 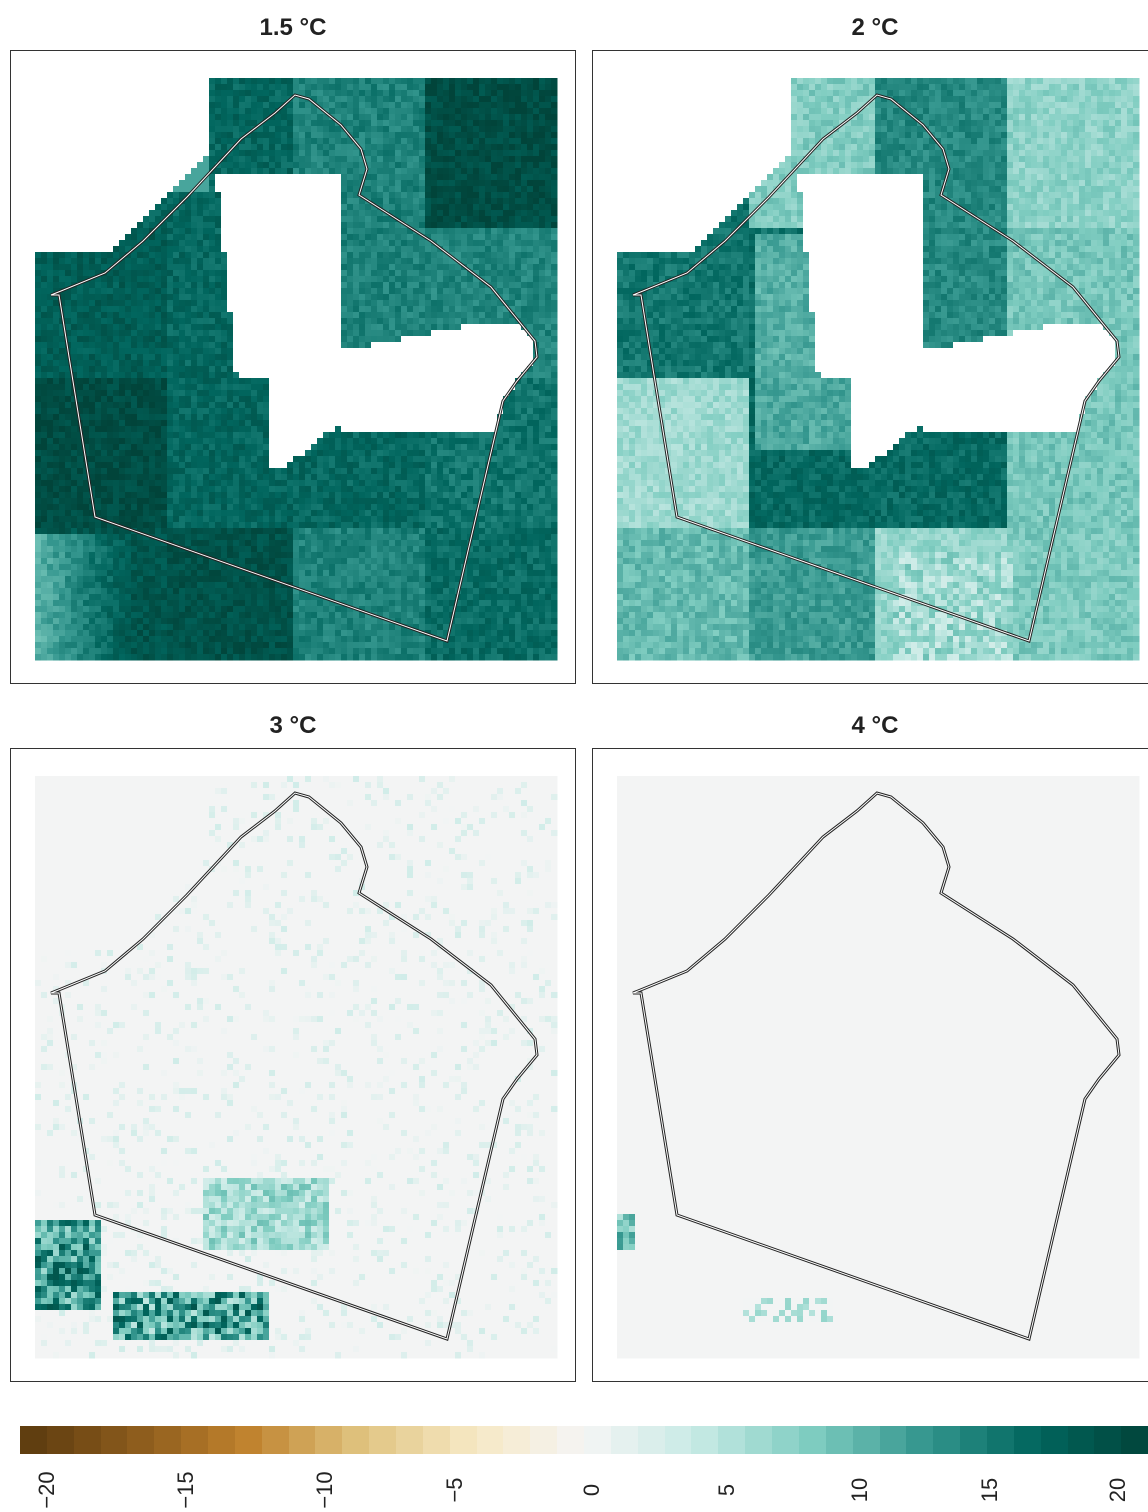 What do you see at coordinates (860, 1490) in the screenshot?
I see `colorbar-tick-label: 10` at bounding box center [860, 1490].